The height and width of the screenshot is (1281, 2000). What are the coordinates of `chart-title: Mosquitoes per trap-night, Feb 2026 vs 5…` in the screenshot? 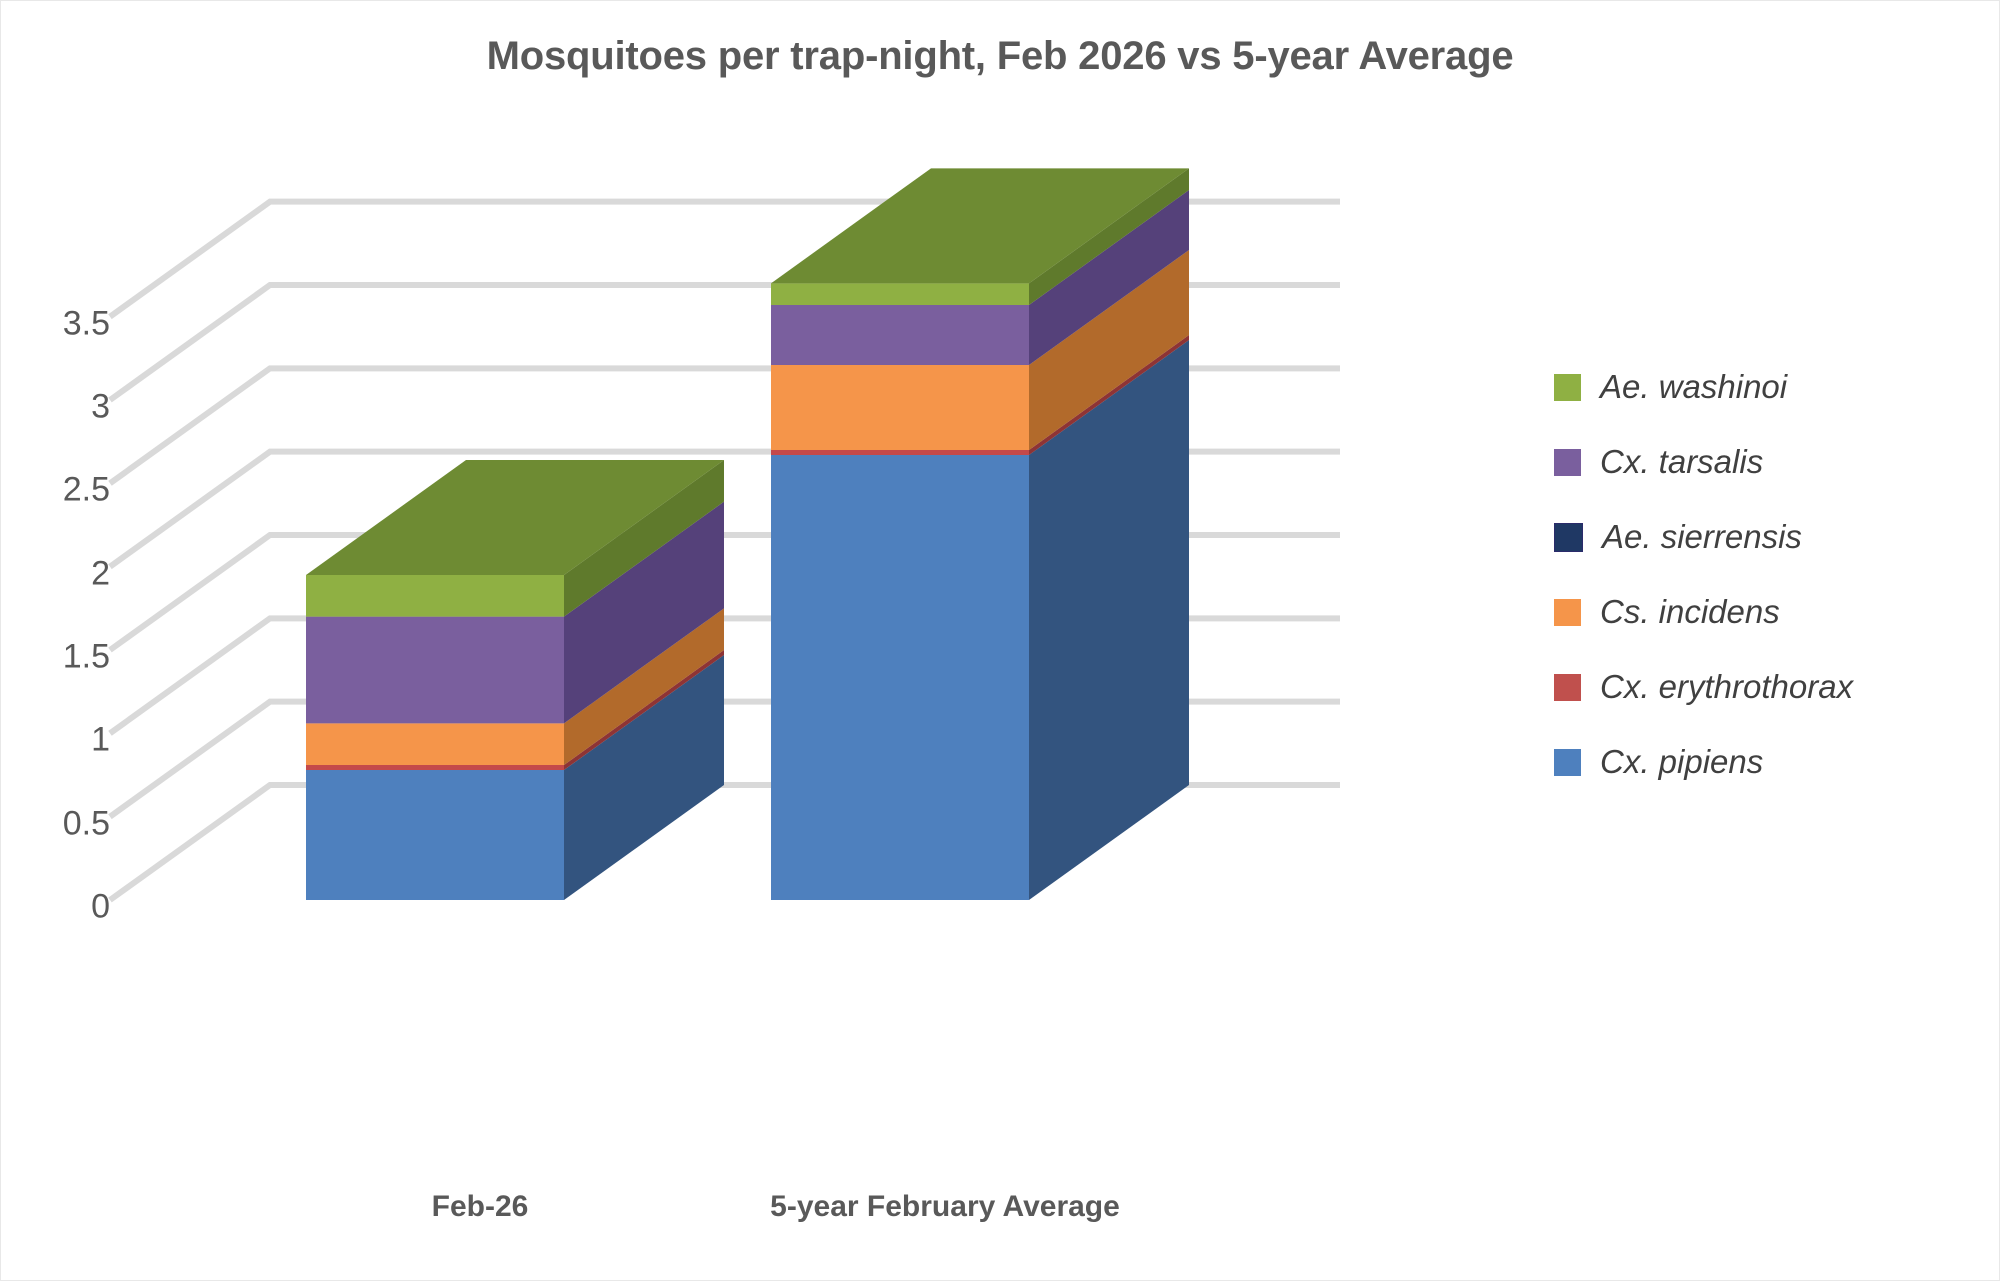 It's located at (1000, 56).